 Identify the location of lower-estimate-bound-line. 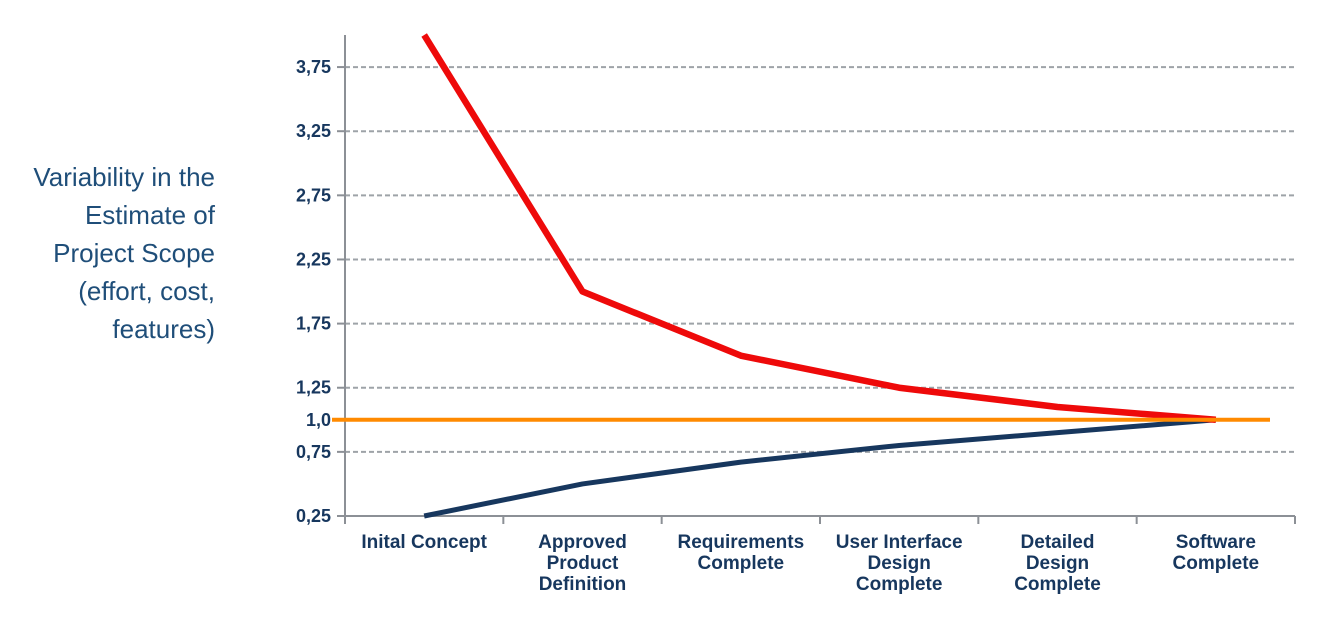
(820, 468).